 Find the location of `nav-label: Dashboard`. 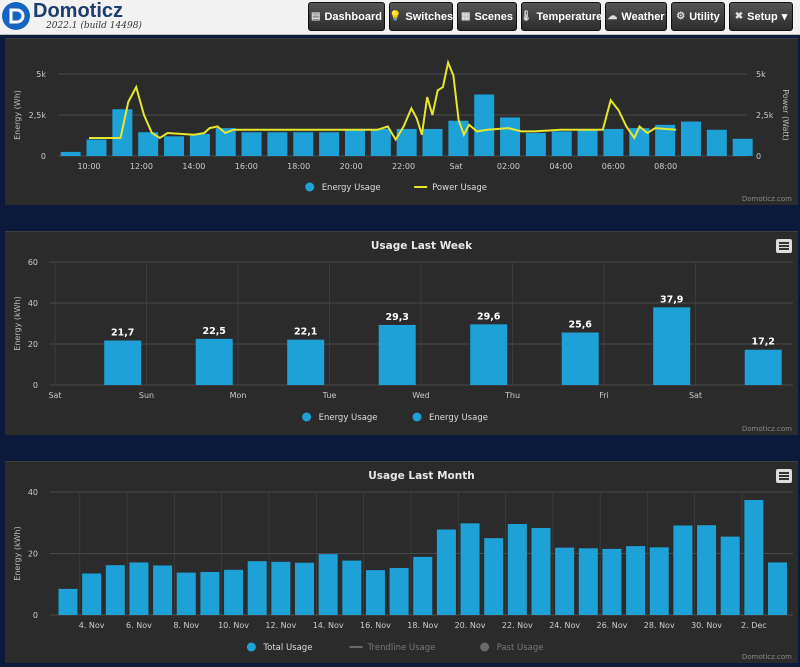

nav-label: Dashboard is located at coordinates (353, 16).